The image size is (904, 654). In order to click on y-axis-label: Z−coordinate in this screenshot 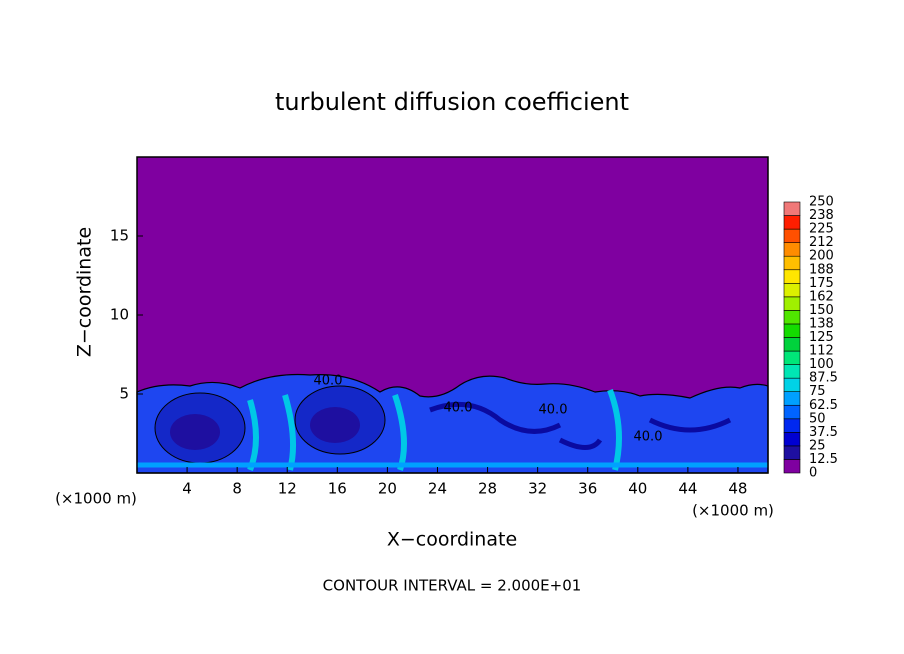, I will do `click(85, 292)`.